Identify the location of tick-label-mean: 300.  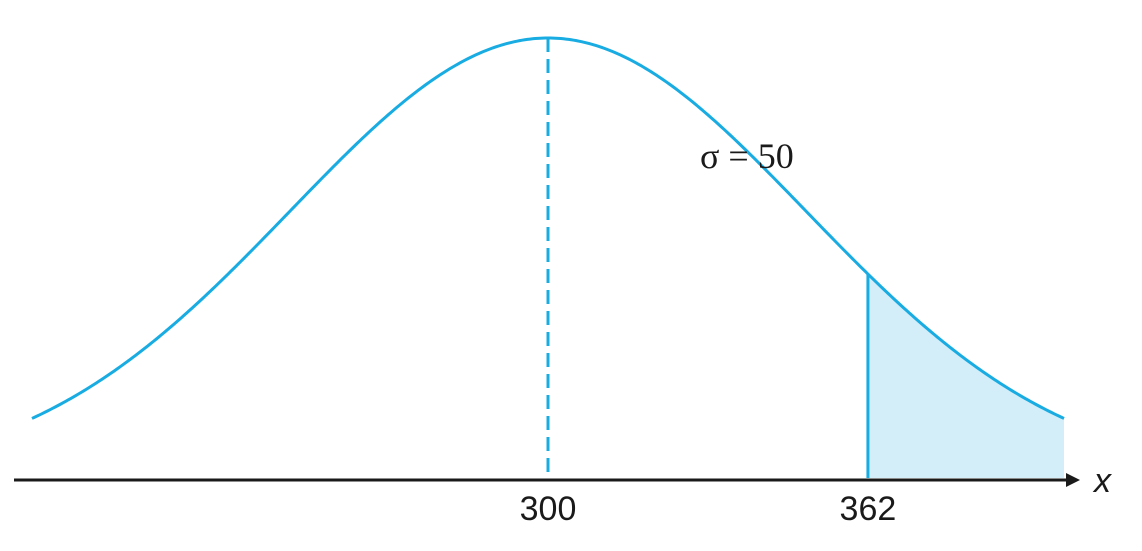
(548, 509).